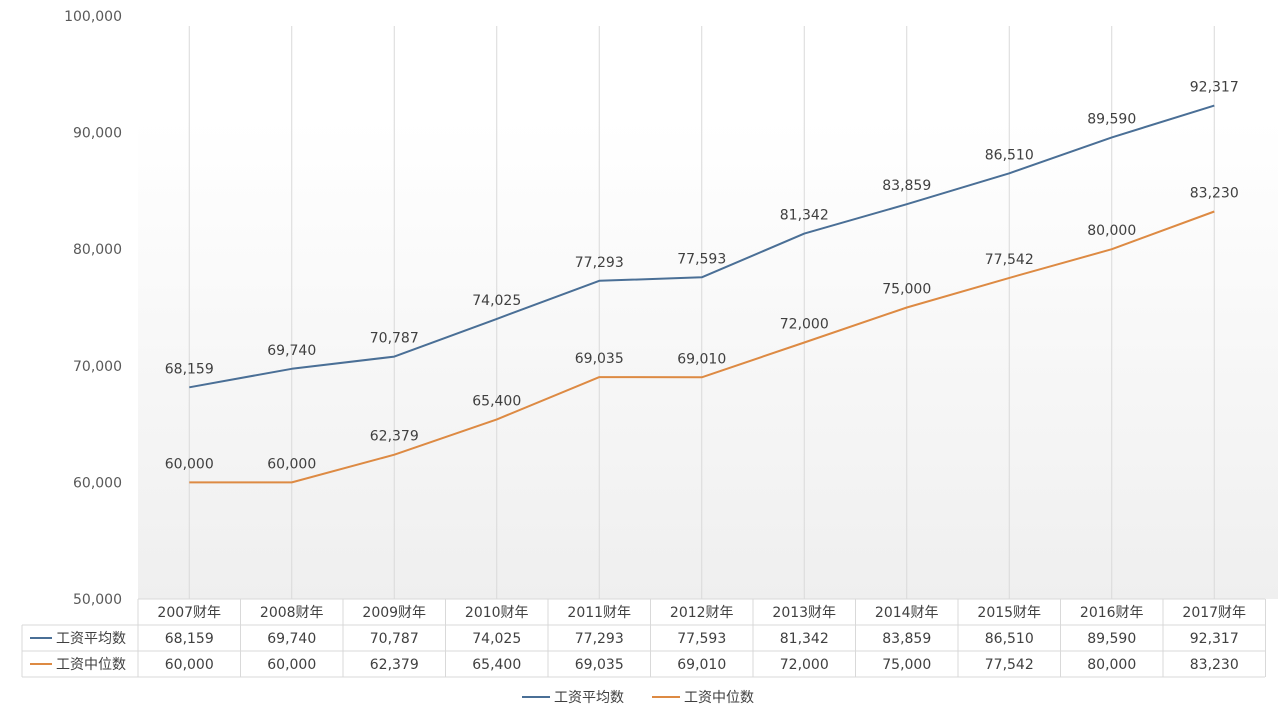 Image resolution: width=1280 pixels, height=720 pixels. Describe the element at coordinates (97, 600) in the screenshot. I see `y-tick-label: 50,000` at that location.